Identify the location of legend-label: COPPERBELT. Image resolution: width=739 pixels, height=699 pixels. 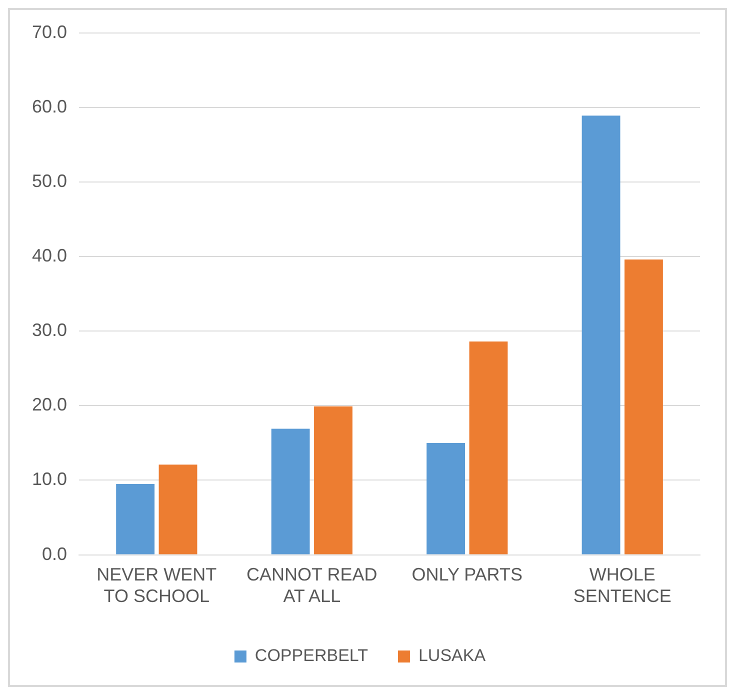
(311, 656).